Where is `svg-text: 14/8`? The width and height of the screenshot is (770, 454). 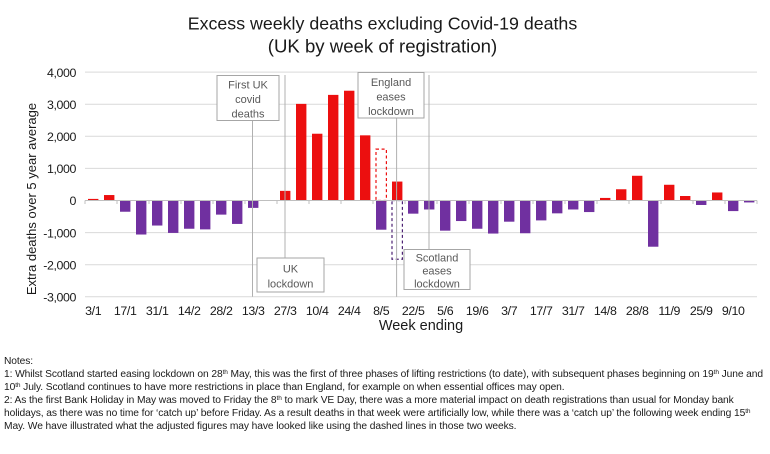
svg-text: 14/8 is located at coordinates (605, 311).